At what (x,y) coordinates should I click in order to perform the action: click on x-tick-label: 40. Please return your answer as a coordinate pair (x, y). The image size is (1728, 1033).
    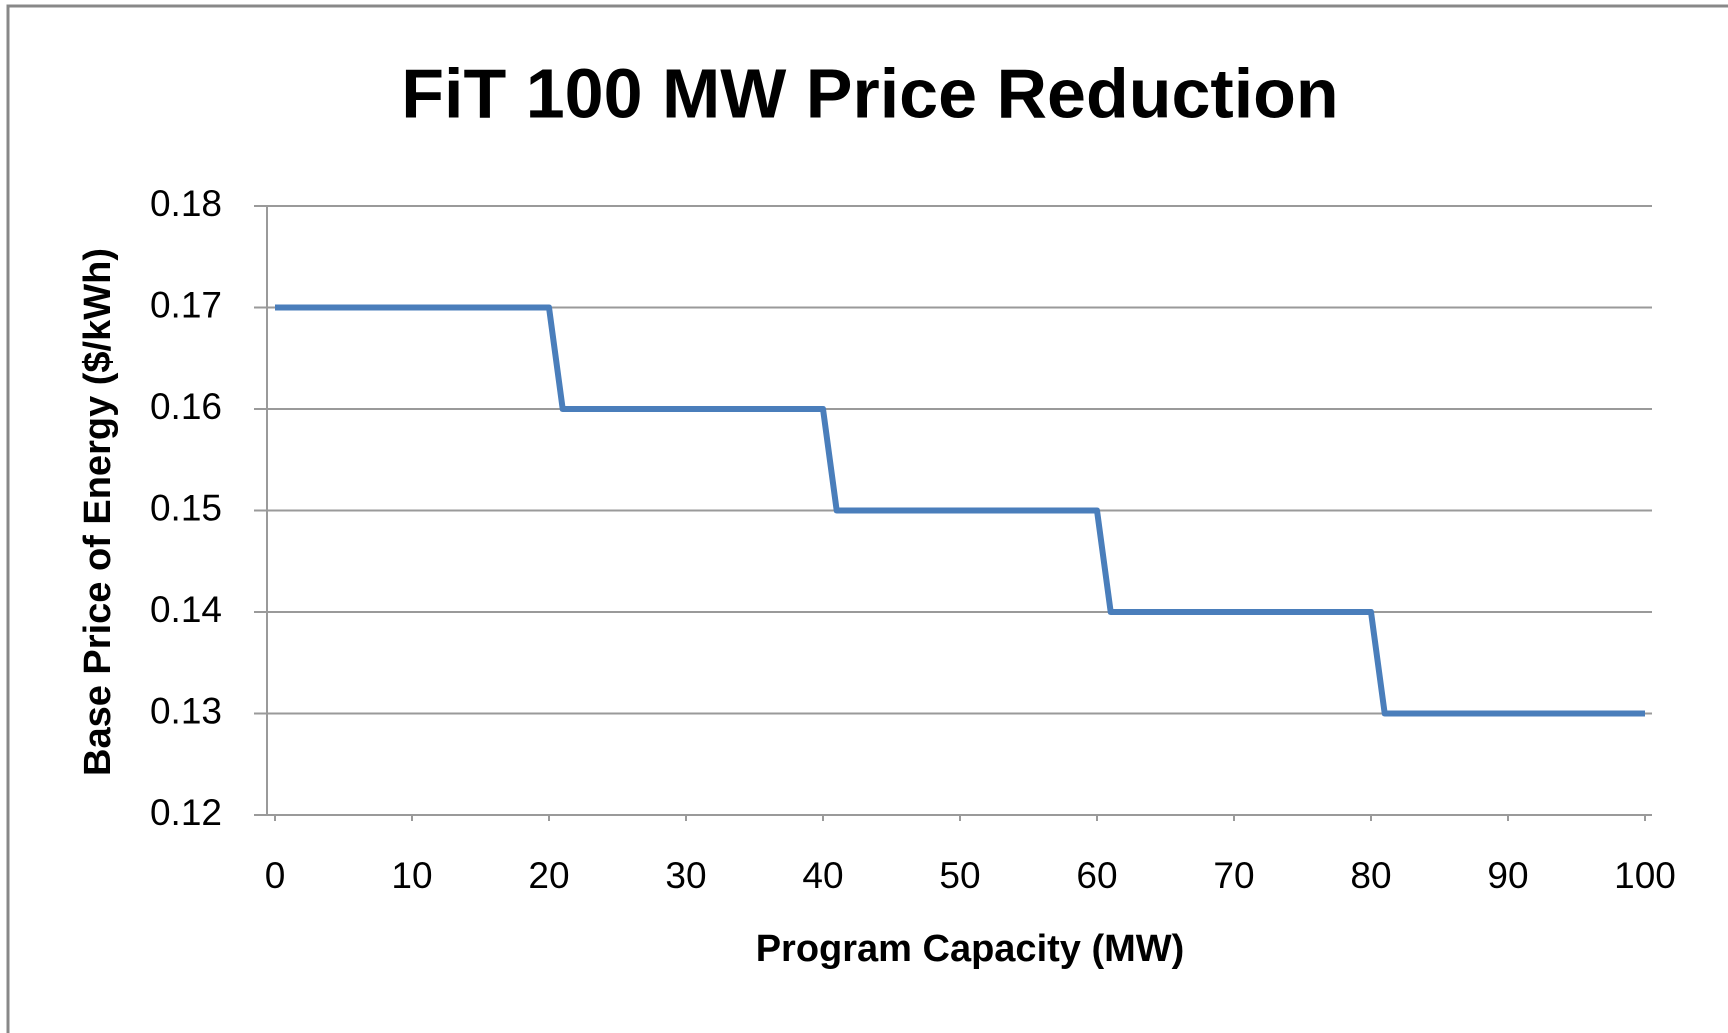
    Looking at the image, I should click on (822, 875).